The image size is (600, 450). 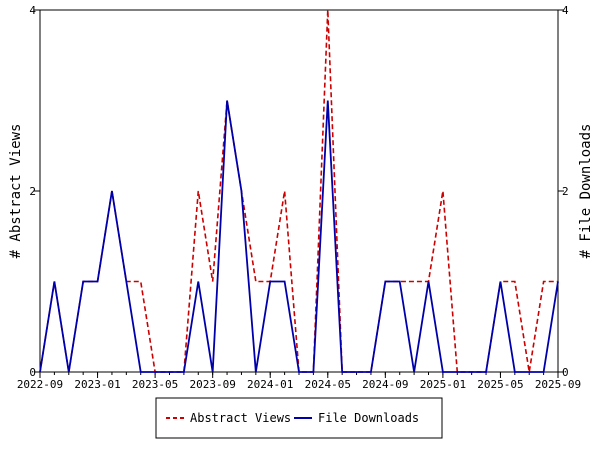 I want to click on y-tick-label-right-2: 2, so click(x=565, y=191).